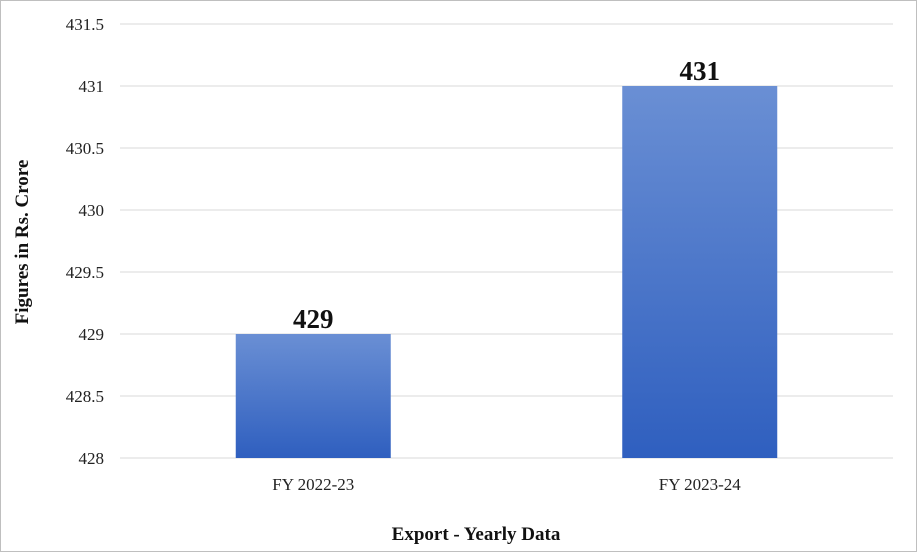  Describe the element at coordinates (313, 319) in the screenshot. I see `data-label: 429` at that location.